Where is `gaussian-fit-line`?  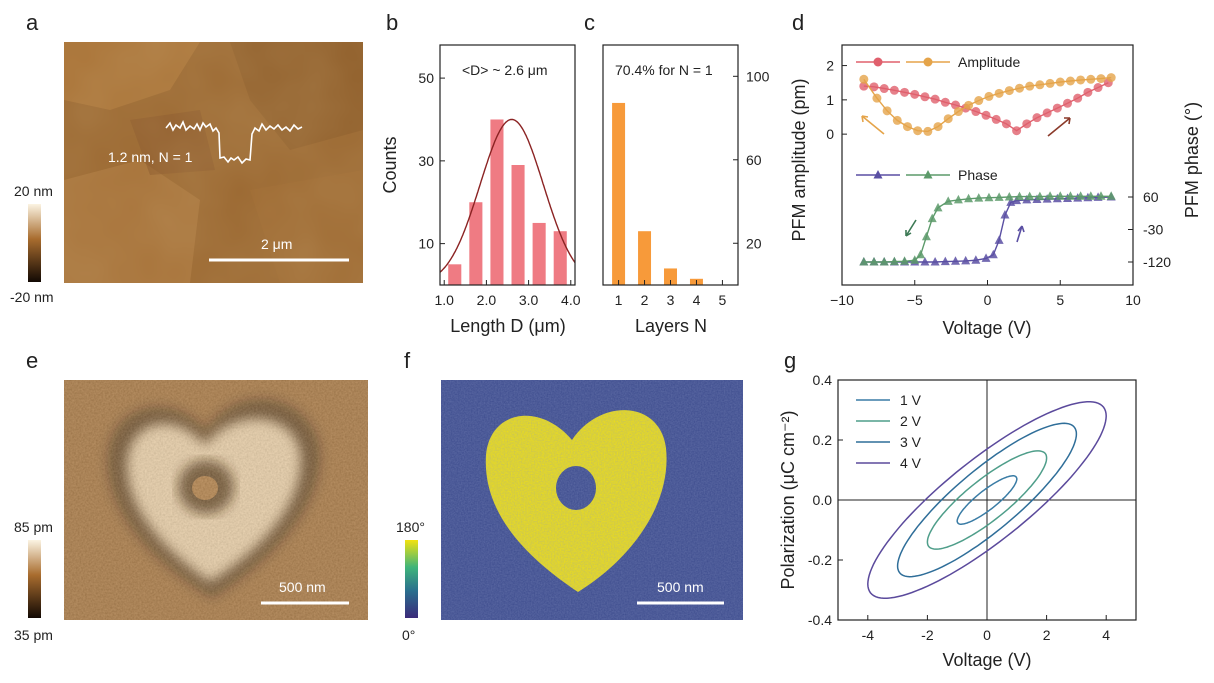 gaussian-fit-line is located at coordinates (507, 195).